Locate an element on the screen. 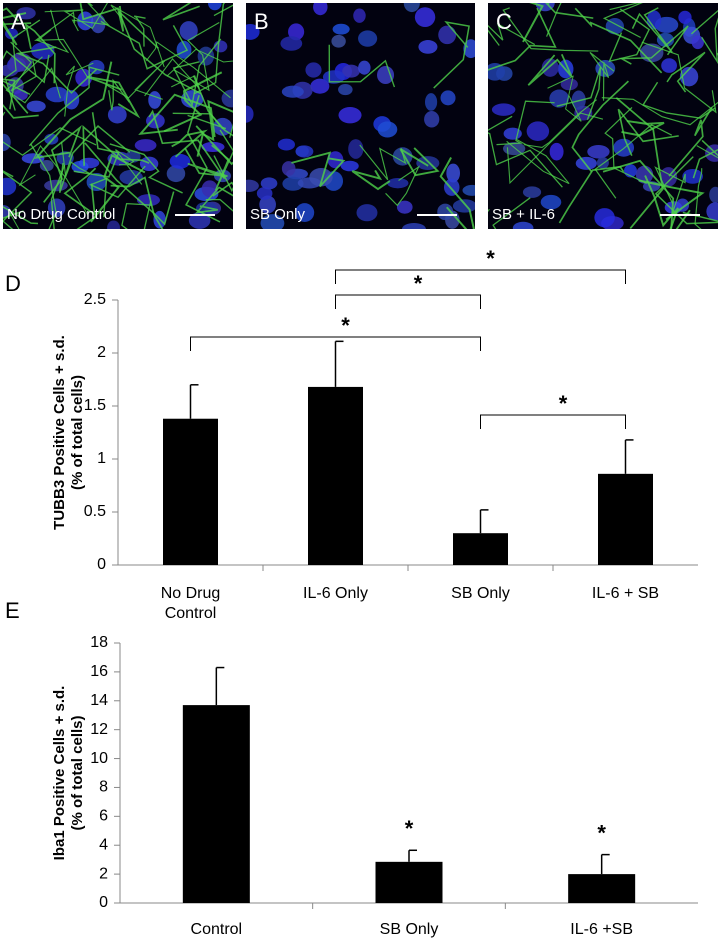 This screenshot has width=721, height=951. significance-star: * is located at coordinates (601, 832).